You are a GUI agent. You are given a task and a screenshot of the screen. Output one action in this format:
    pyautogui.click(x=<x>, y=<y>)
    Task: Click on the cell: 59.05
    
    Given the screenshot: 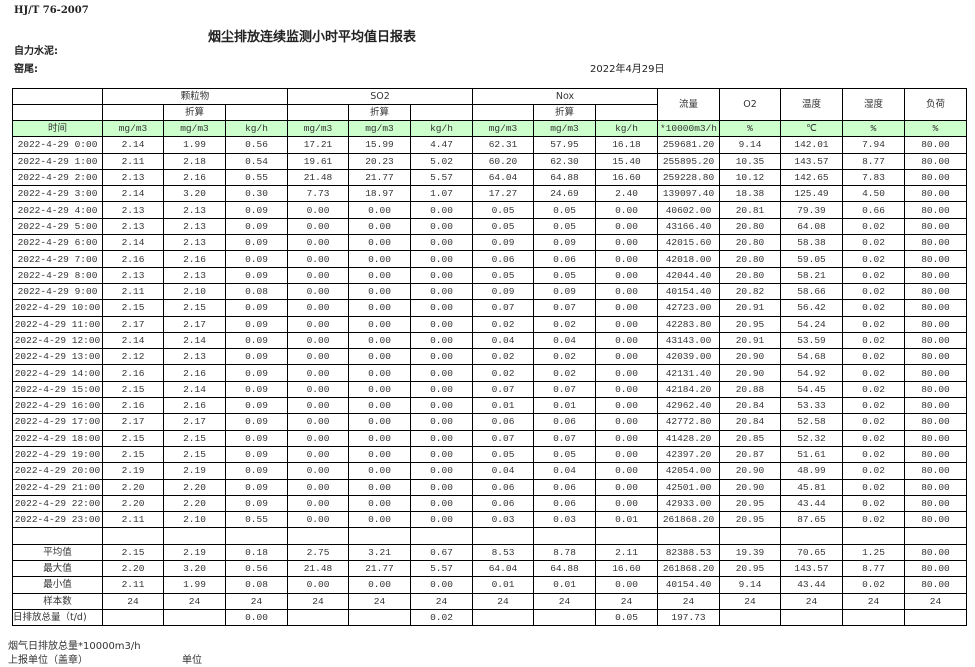 What is the action you would take?
    pyautogui.click(x=811, y=259)
    